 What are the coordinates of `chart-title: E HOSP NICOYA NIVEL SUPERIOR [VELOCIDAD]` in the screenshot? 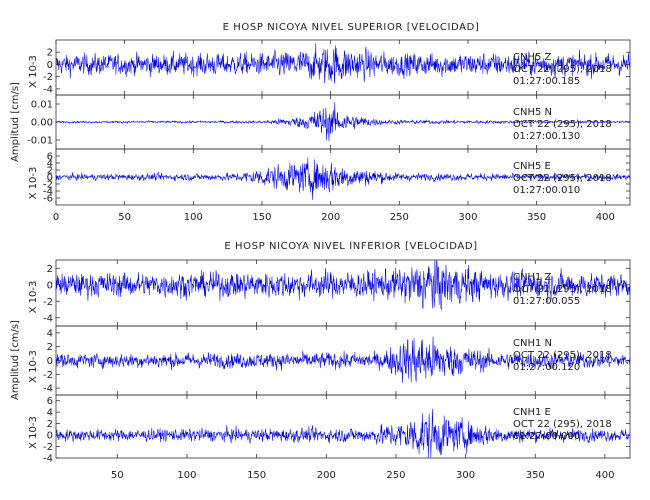 It's located at (351, 27).